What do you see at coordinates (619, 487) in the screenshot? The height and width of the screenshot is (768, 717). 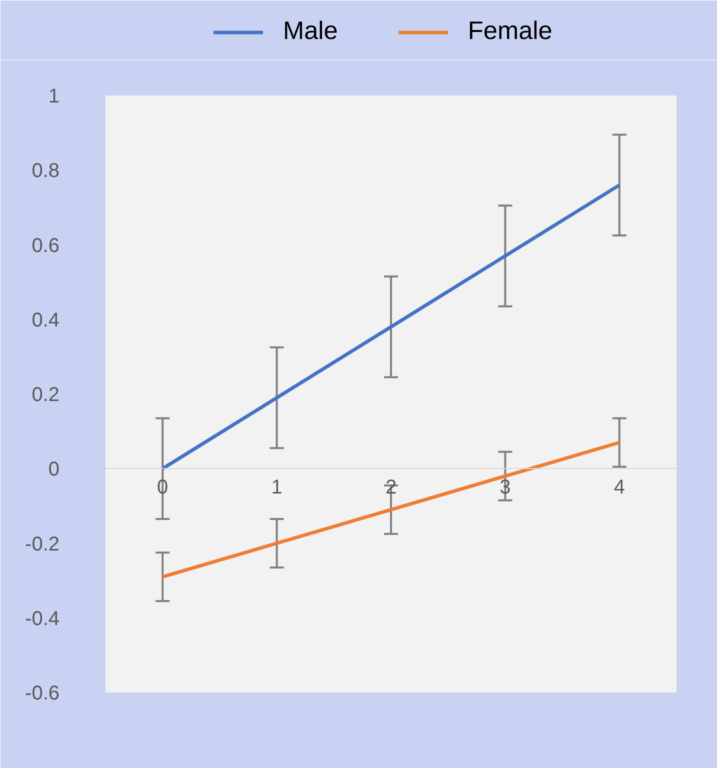 I see `x-tick-label: 4` at bounding box center [619, 487].